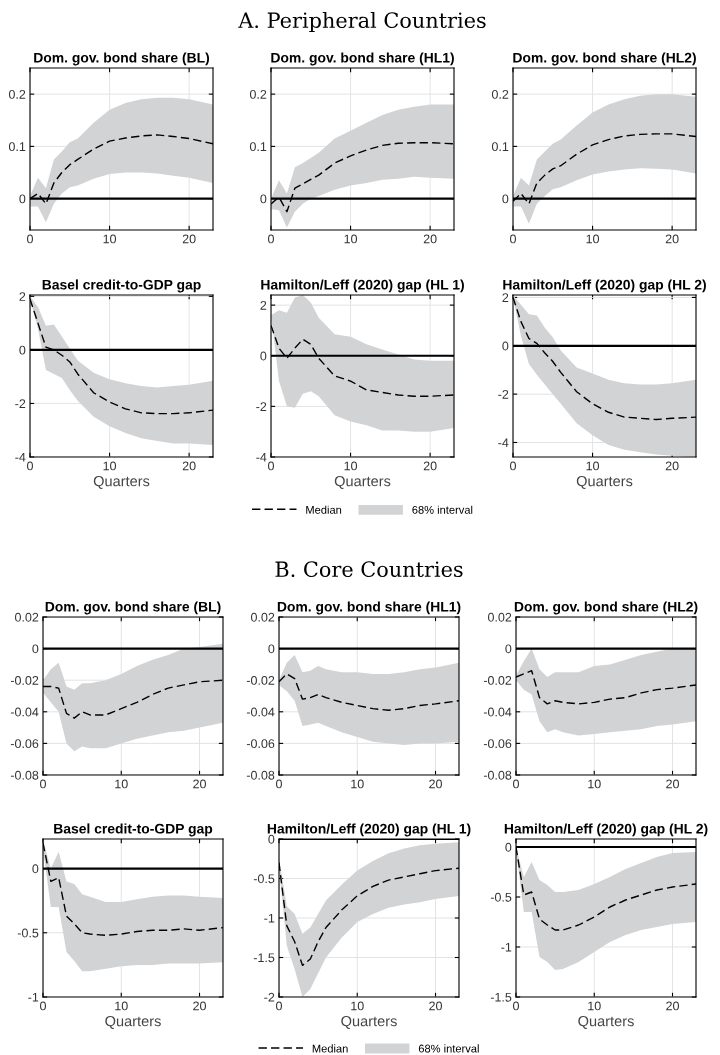 This screenshot has width=720, height=1055. I want to click on chart-subtitle: B. Core Countries, so click(369, 569).